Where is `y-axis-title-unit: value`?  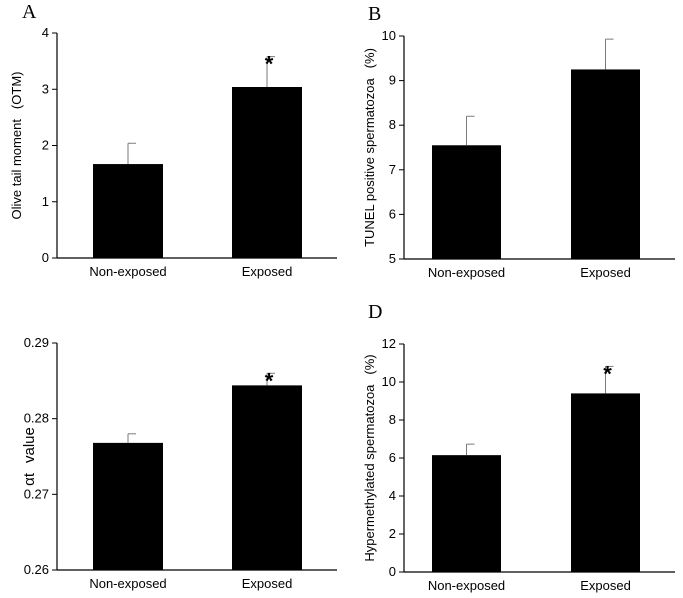
y-axis-title-unit: value is located at coordinates (29, 445).